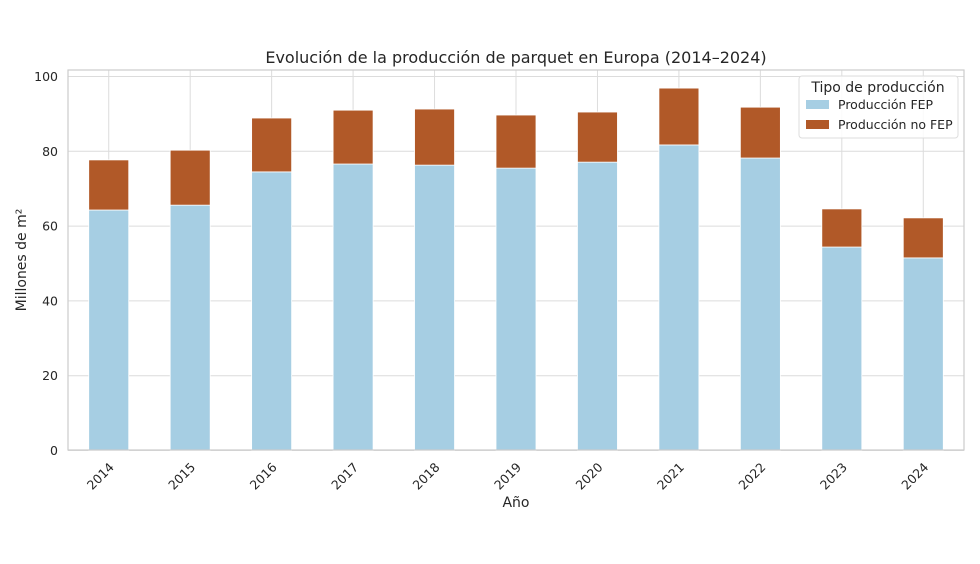  What do you see at coordinates (46, 76) in the screenshot?
I see `y-tick-label: 100` at bounding box center [46, 76].